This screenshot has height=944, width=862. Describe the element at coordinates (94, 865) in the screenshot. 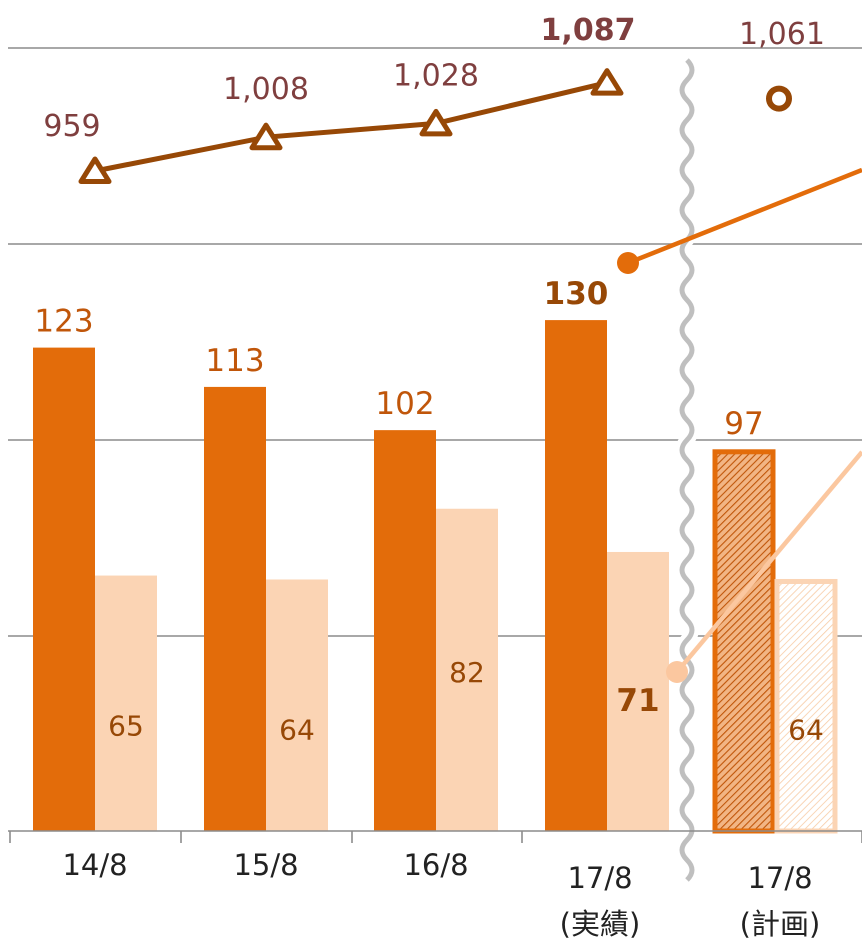

I see `x-tick-label-0: 14/8` at that location.